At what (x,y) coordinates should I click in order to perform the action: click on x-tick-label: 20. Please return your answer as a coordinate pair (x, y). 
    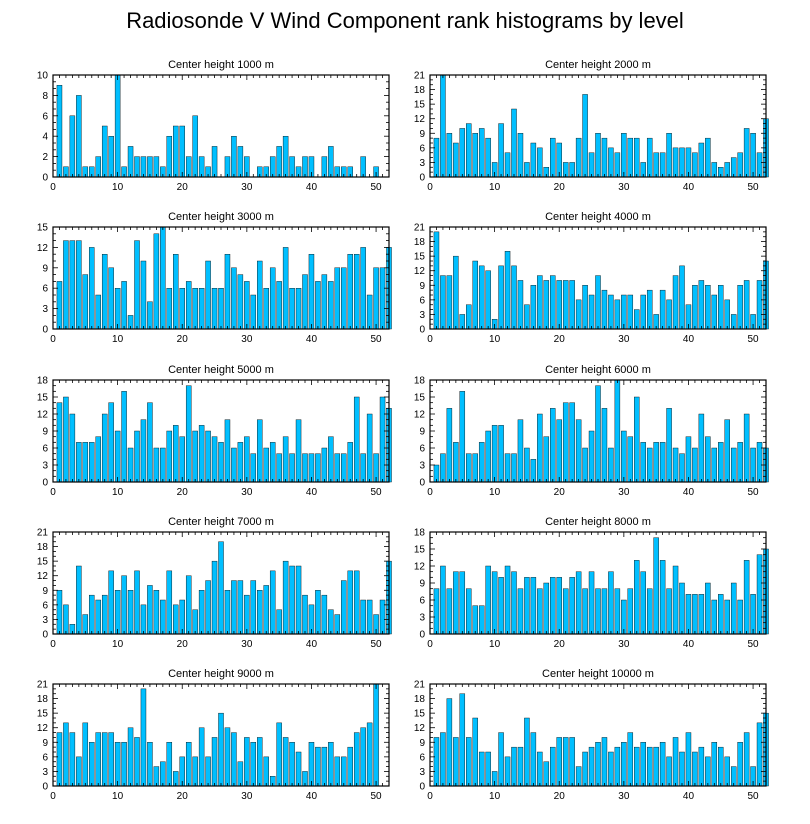
    Looking at the image, I should click on (183, 796).